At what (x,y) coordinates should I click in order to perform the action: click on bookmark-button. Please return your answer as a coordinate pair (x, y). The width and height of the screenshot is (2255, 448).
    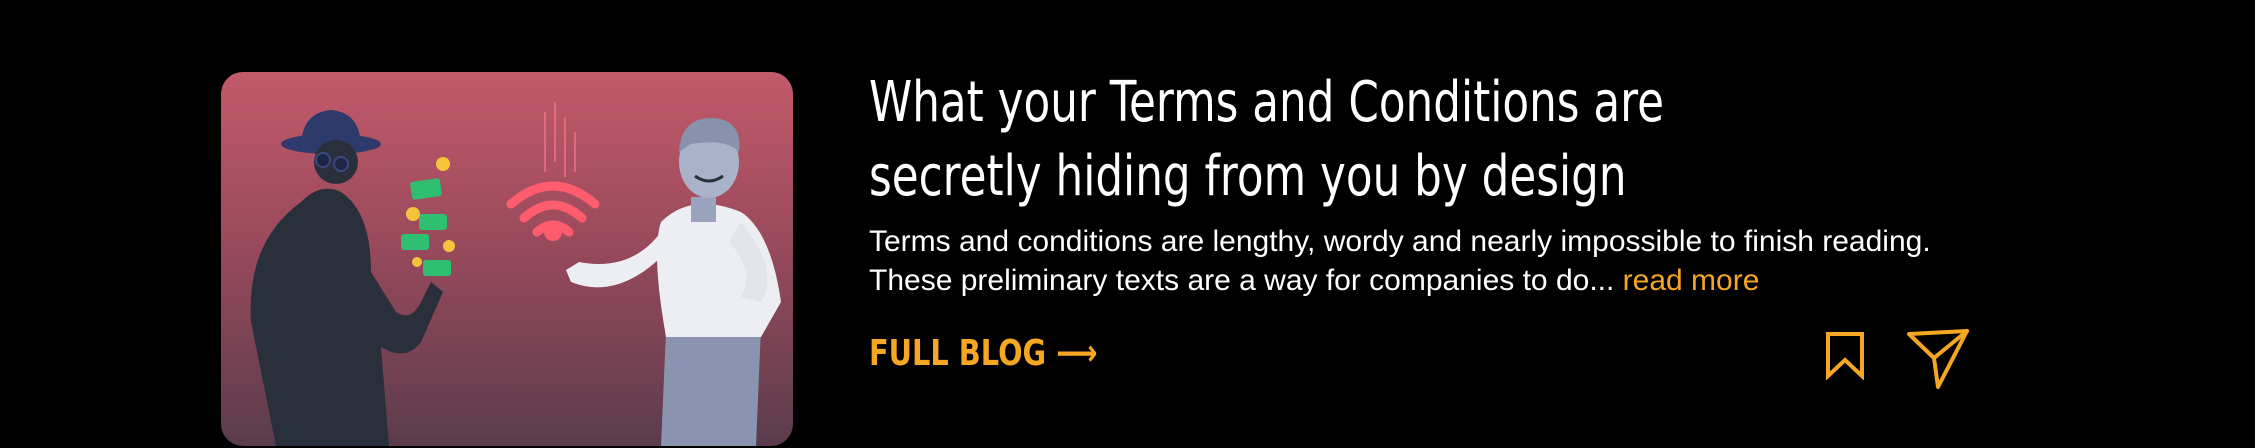
    Looking at the image, I should click on (1845, 355).